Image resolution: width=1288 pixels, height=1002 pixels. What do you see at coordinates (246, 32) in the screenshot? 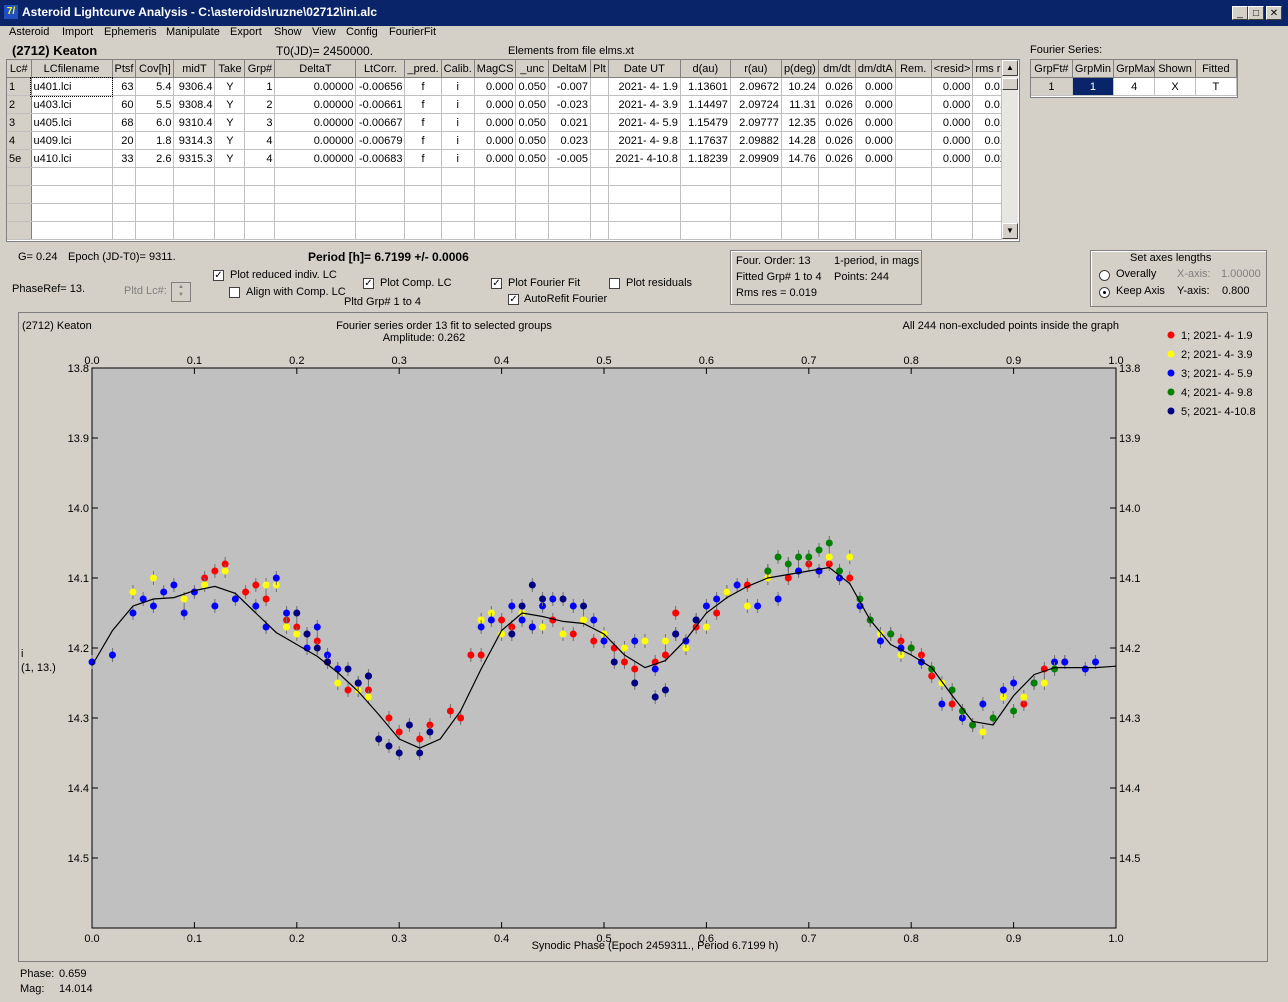
I see `menu-export: Export` at bounding box center [246, 32].